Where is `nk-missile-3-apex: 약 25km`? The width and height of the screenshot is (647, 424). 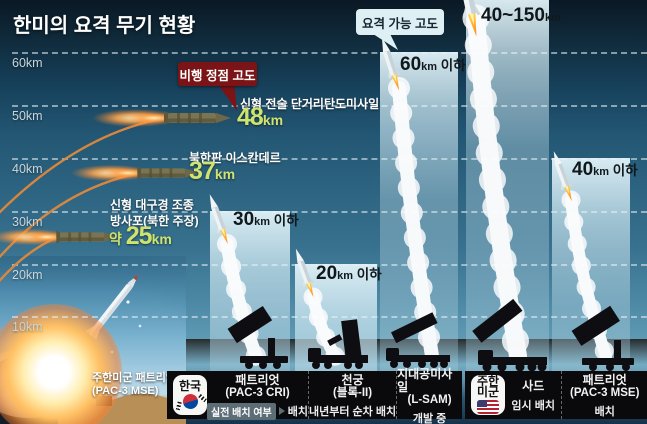
nk-missile-3-apex: 약 25km is located at coordinates (140, 236).